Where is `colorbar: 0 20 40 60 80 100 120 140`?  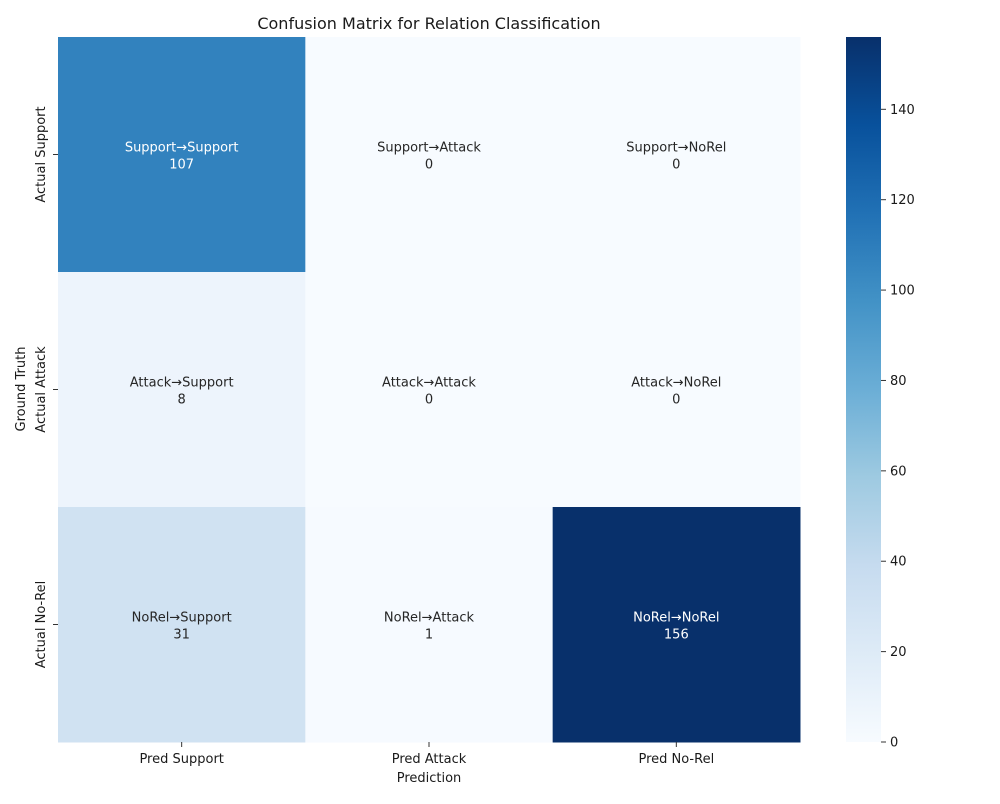 colorbar: 0 20 40 60 80 100 120 140 is located at coordinates (880, 394).